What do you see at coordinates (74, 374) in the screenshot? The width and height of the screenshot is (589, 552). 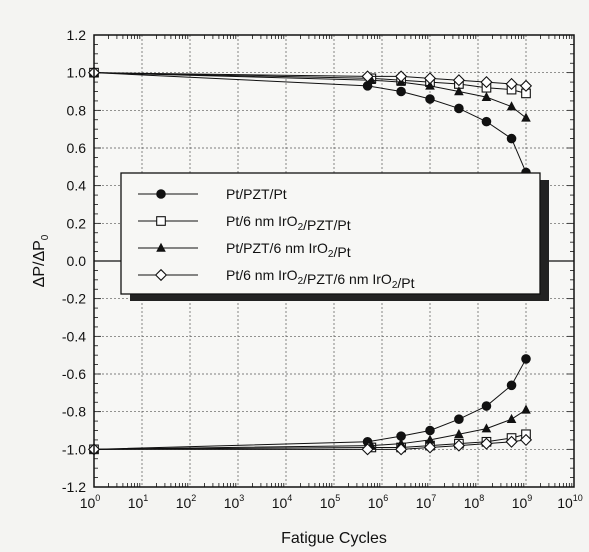 I see `y-tick-label: -0.6` at bounding box center [74, 374].